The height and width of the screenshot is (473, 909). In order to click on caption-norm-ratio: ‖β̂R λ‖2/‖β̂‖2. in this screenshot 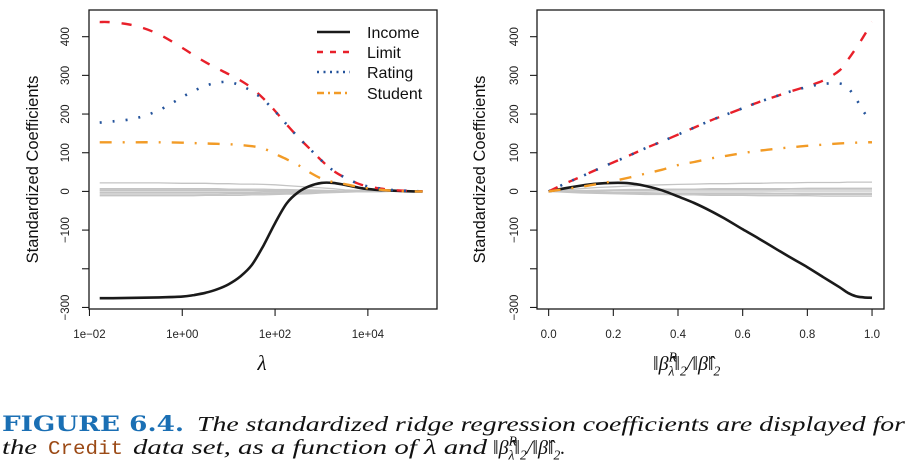, I will do `click(529, 448)`.